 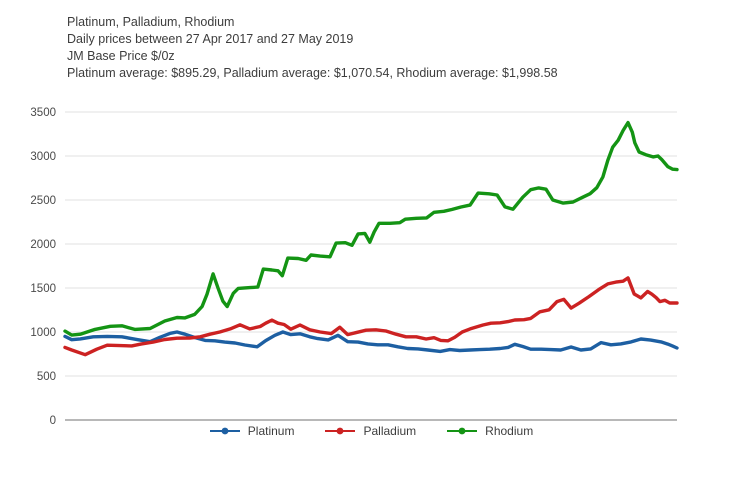 I want to click on legend-label: Palladium, so click(x=390, y=431).